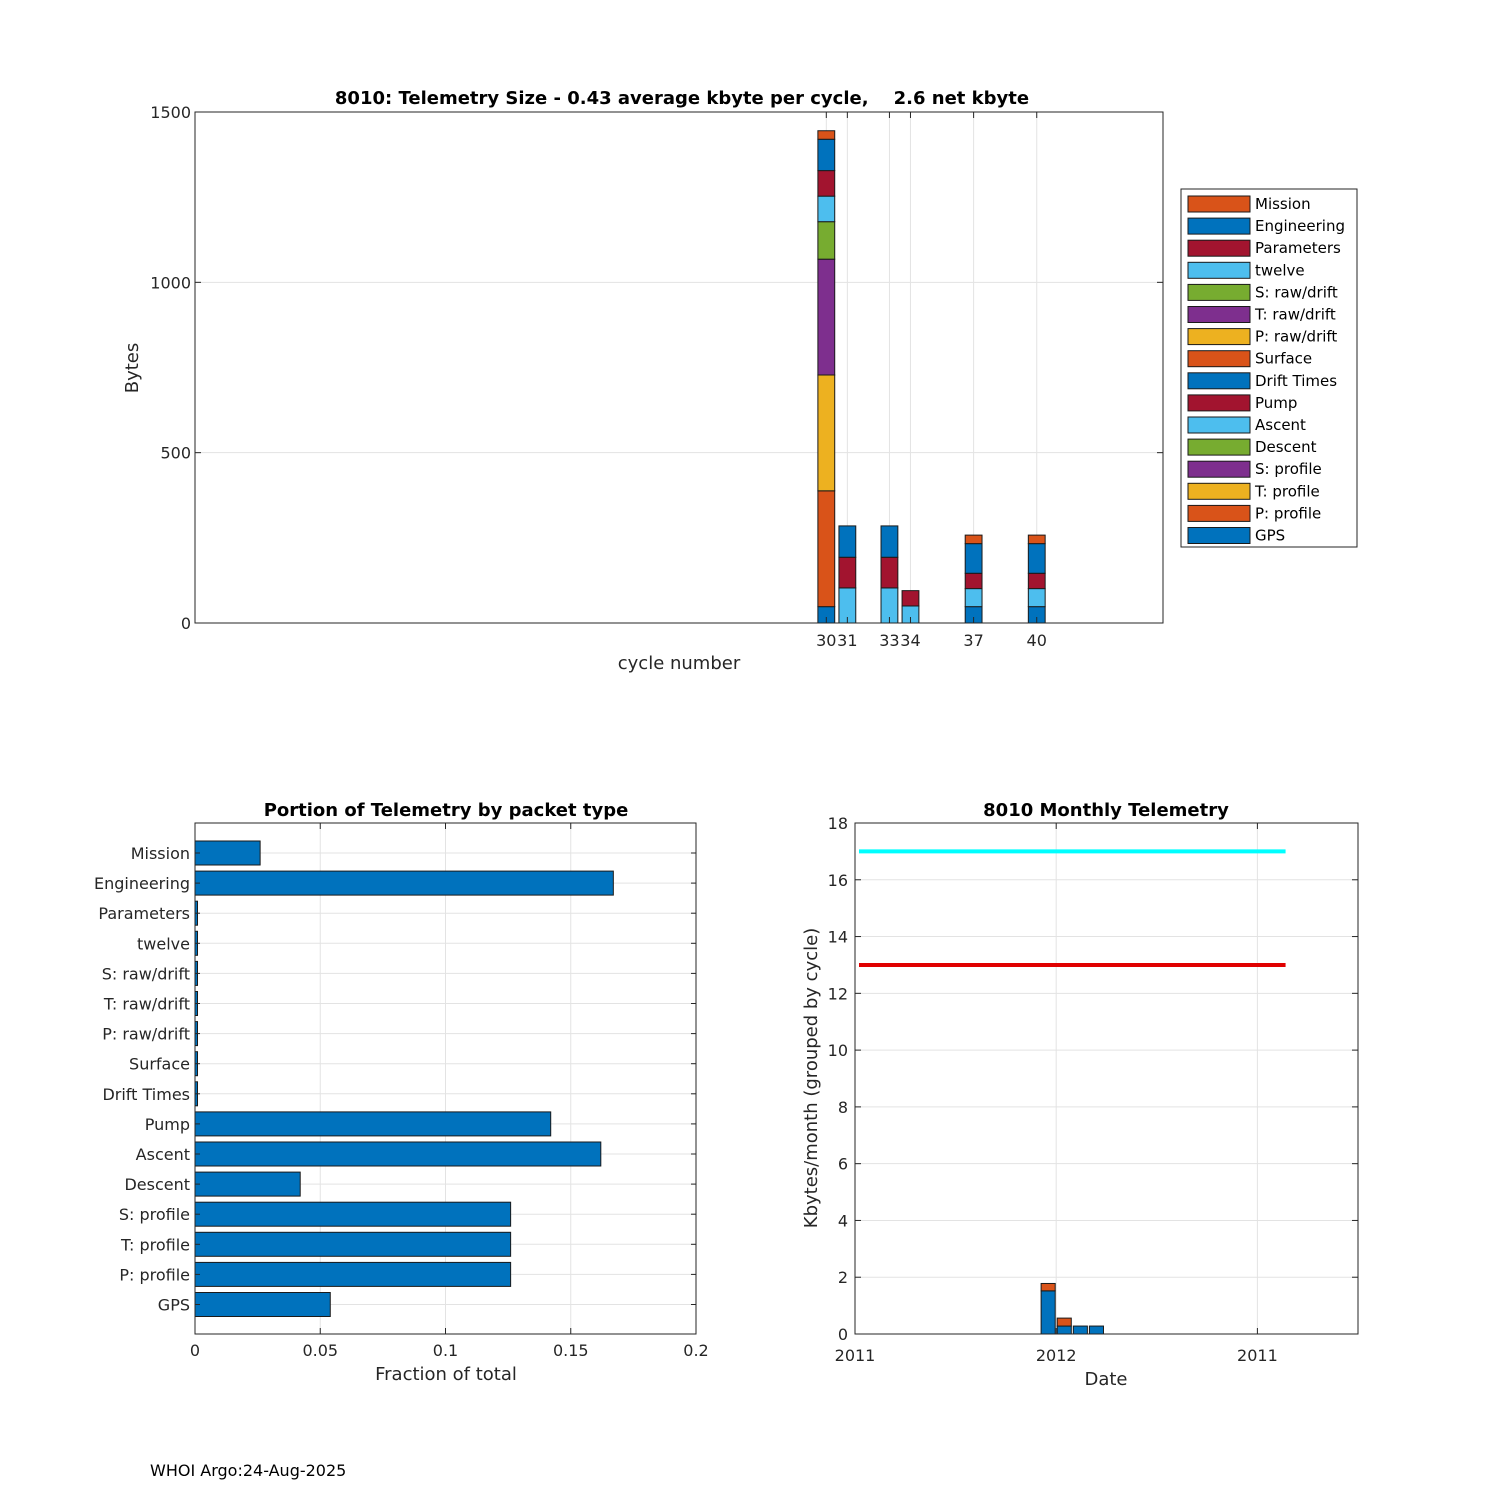  I want to click on x-axis-label: Fraction of total, so click(446, 1374).